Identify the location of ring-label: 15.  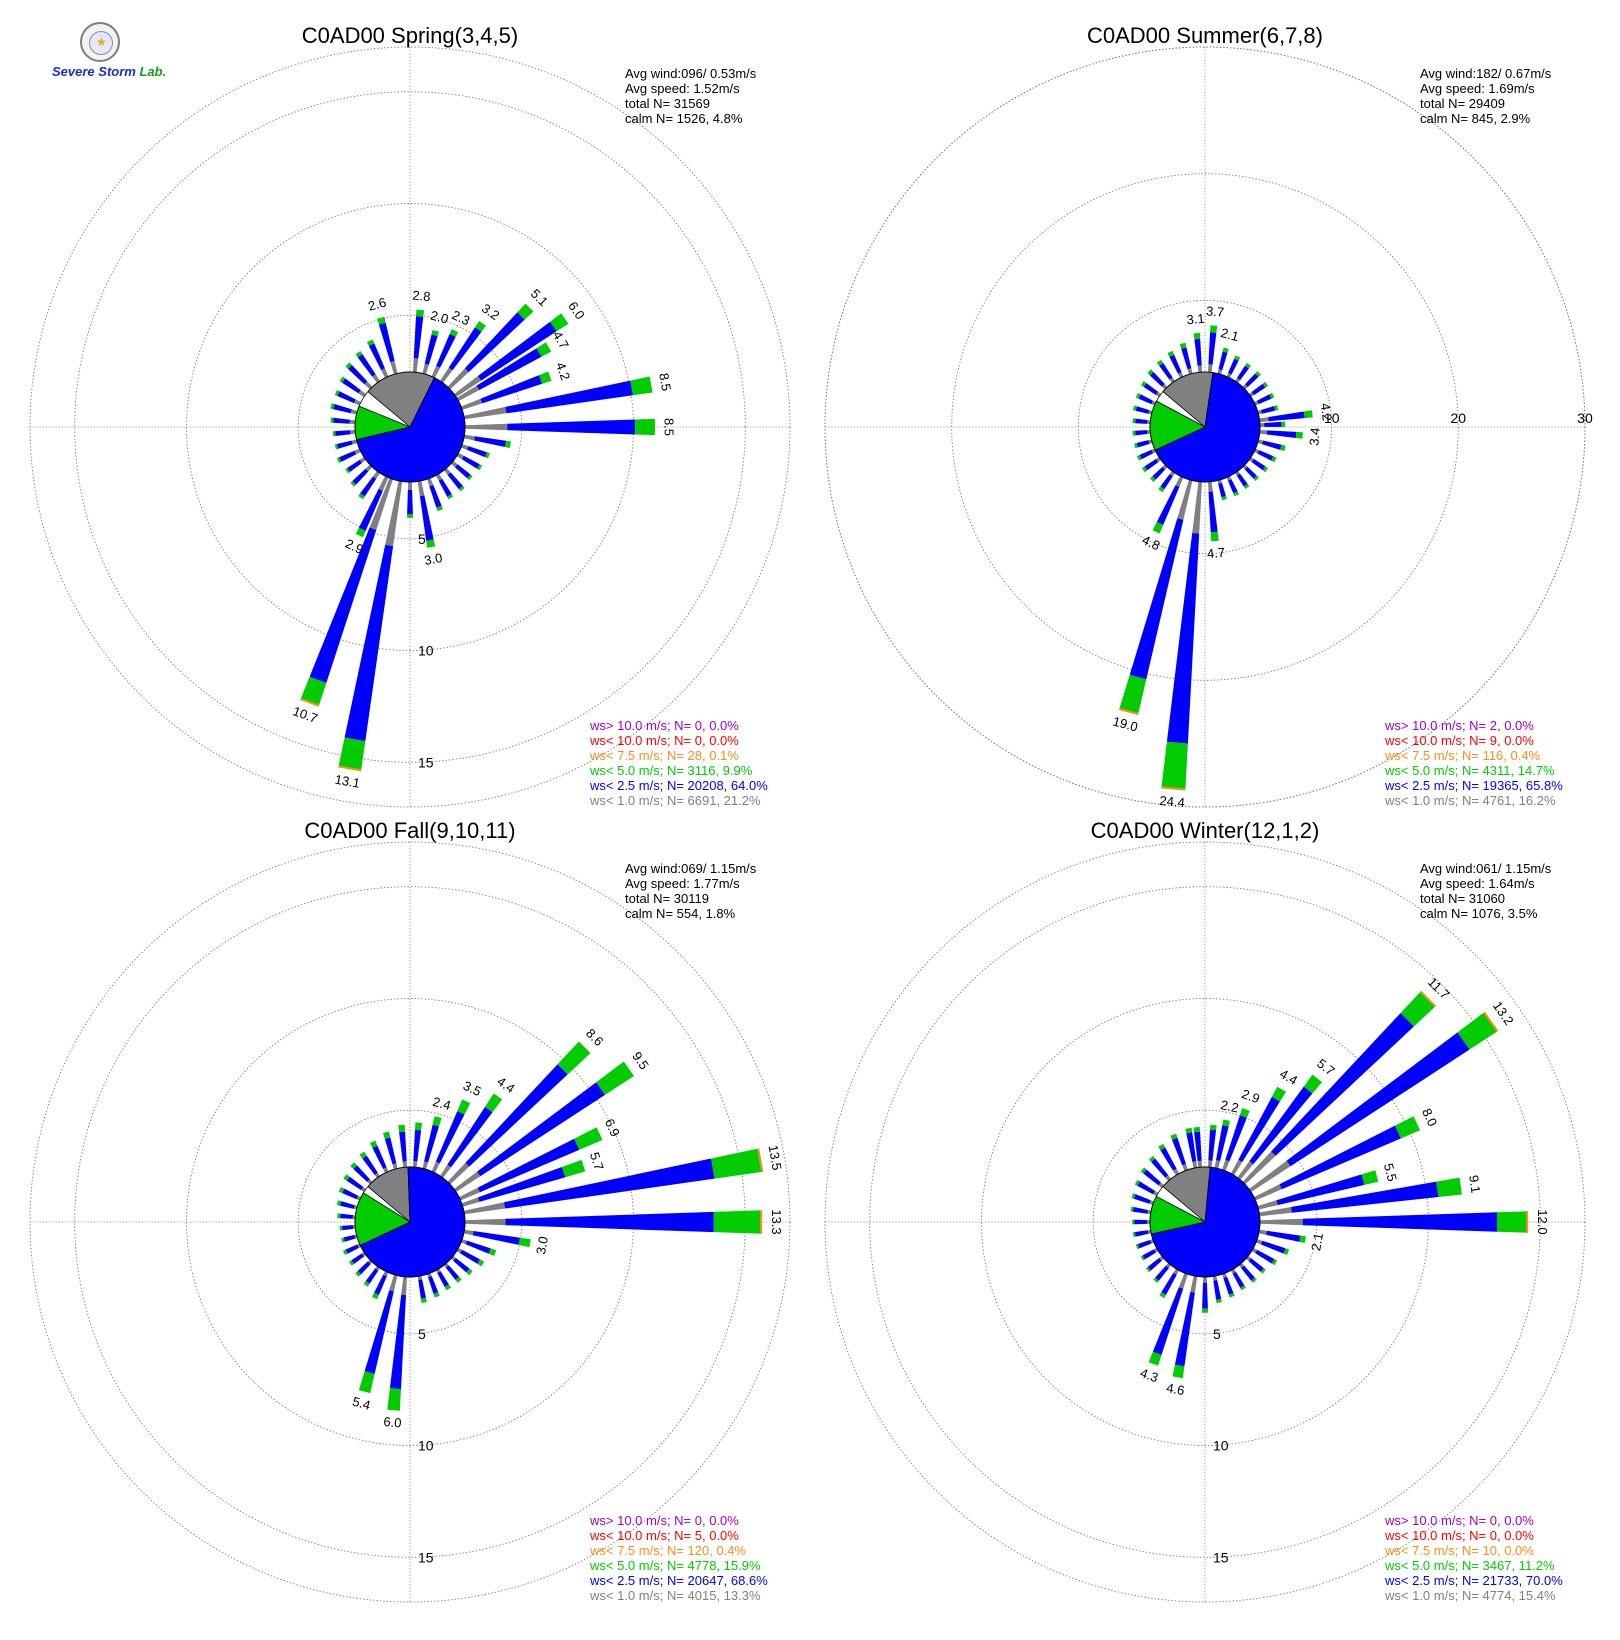
(426, 1557).